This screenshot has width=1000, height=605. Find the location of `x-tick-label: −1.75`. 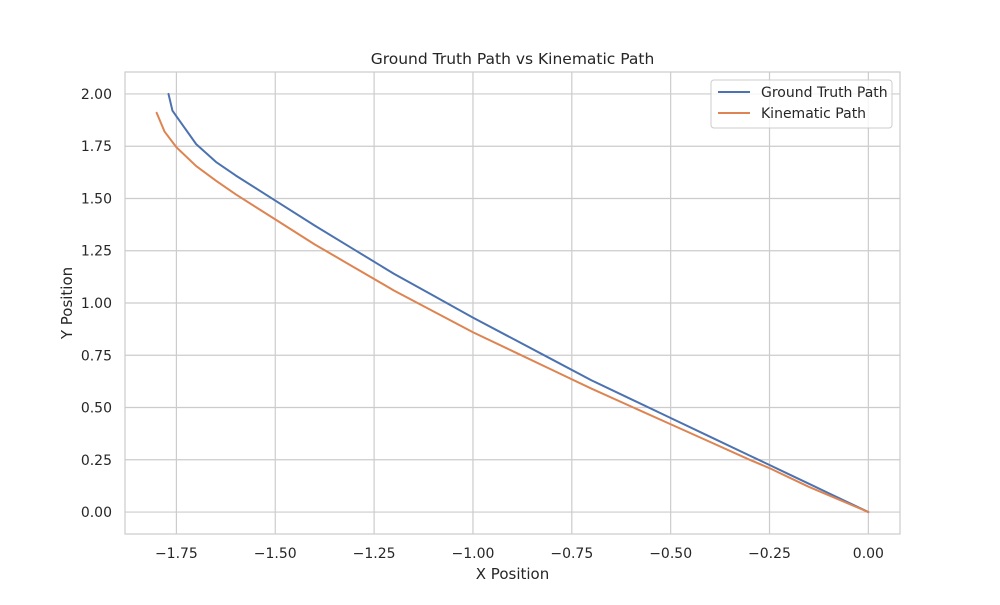

x-tick-label: −1.75 is located at coordinates (176, 554).